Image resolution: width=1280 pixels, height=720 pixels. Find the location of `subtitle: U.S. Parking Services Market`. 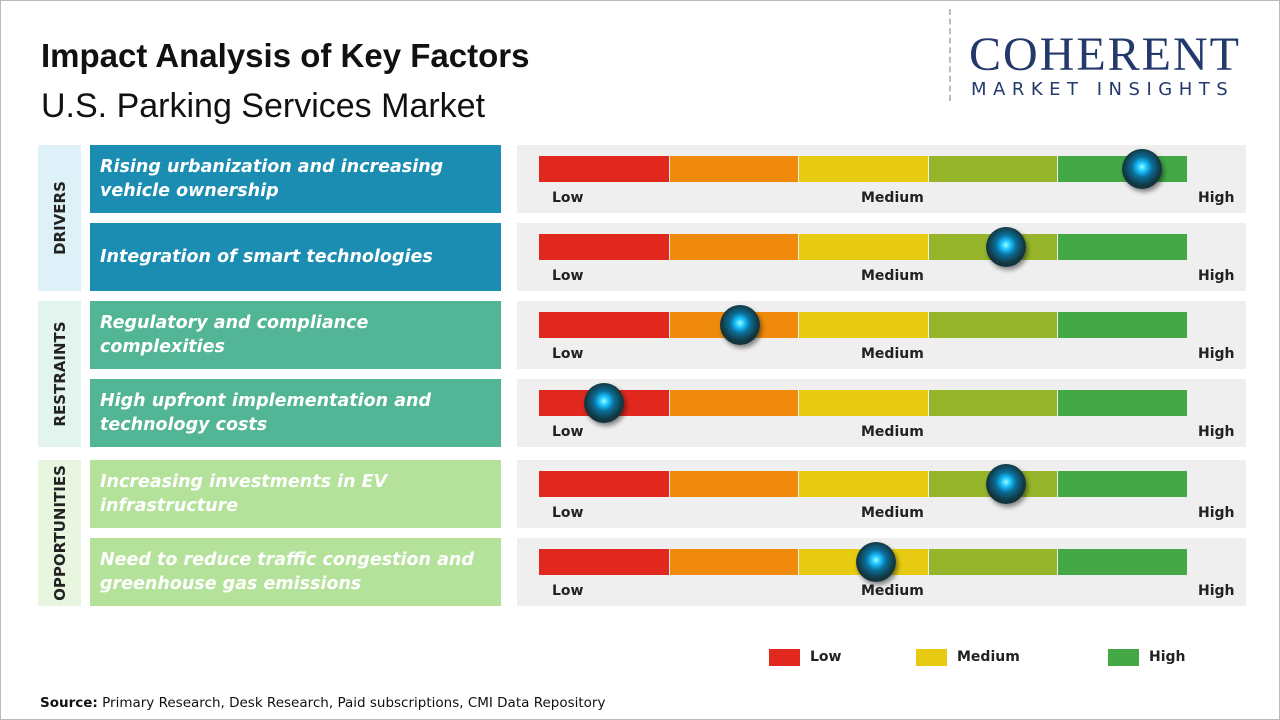

subtitle: U.S. Parking Services Market is located at coordinates (263, 106).